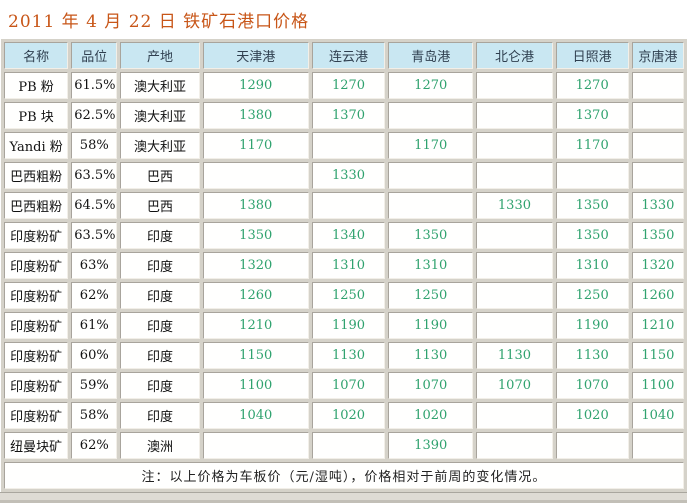 The width and height of the screenshot is (687, 503). I want to click on price-cell-qingdao: 1020, so click(431, 415).